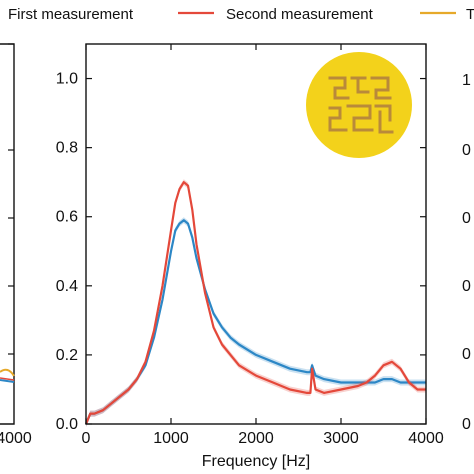 This screenshot has height=474, width=474. Describe the element at coordinates (470, 14) in the screenshot. I see `legend-label-3: T` at that location.